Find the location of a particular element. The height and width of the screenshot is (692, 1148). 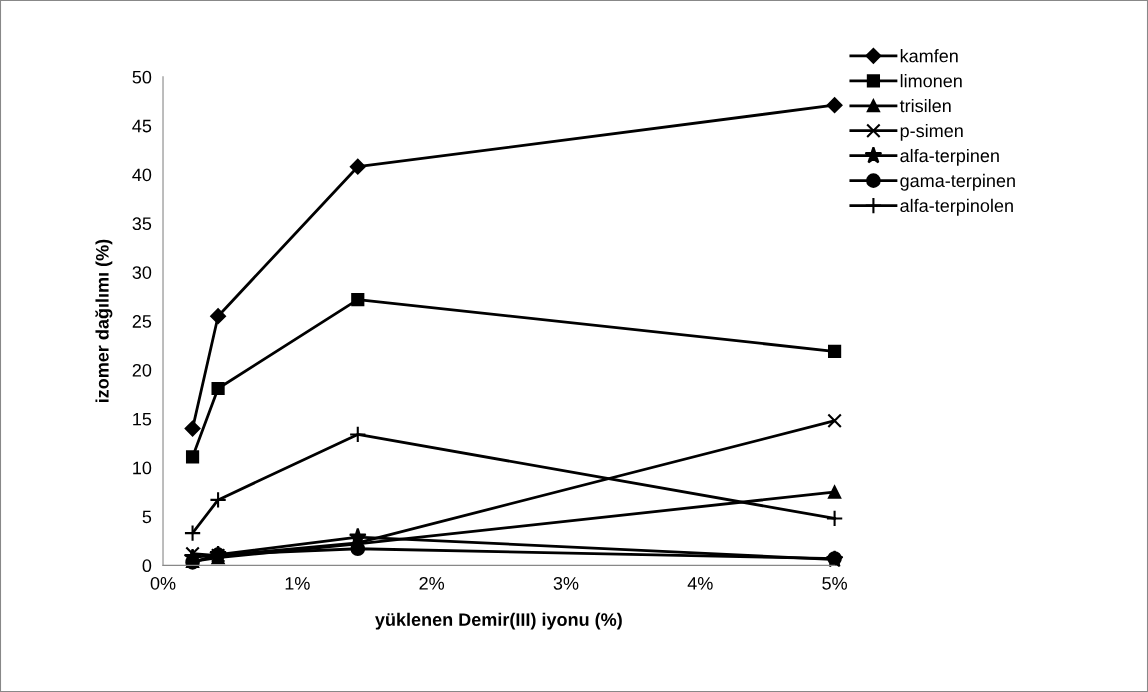

x-tick-label: 2% is located at coordinates (432, 583).